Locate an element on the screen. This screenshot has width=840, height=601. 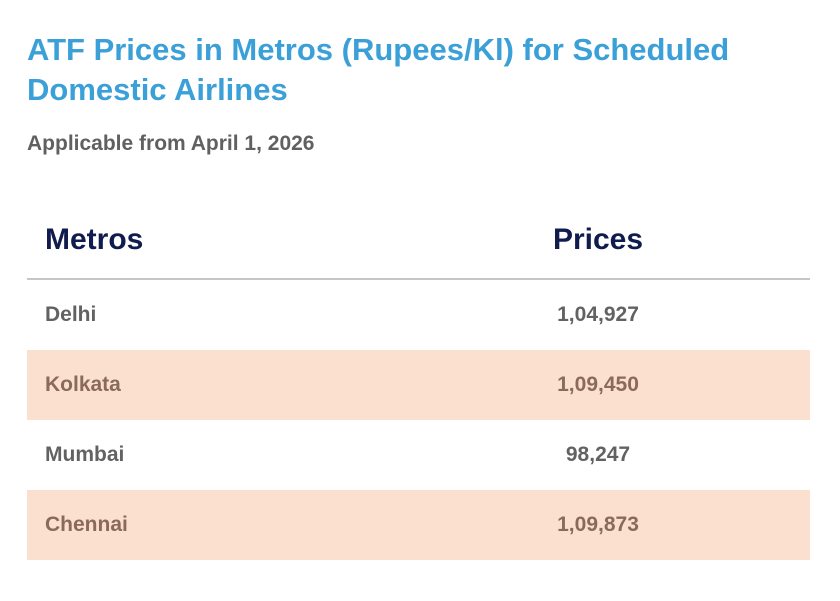
table-header-row: Metros Prices is located at coordinates (418, 240).